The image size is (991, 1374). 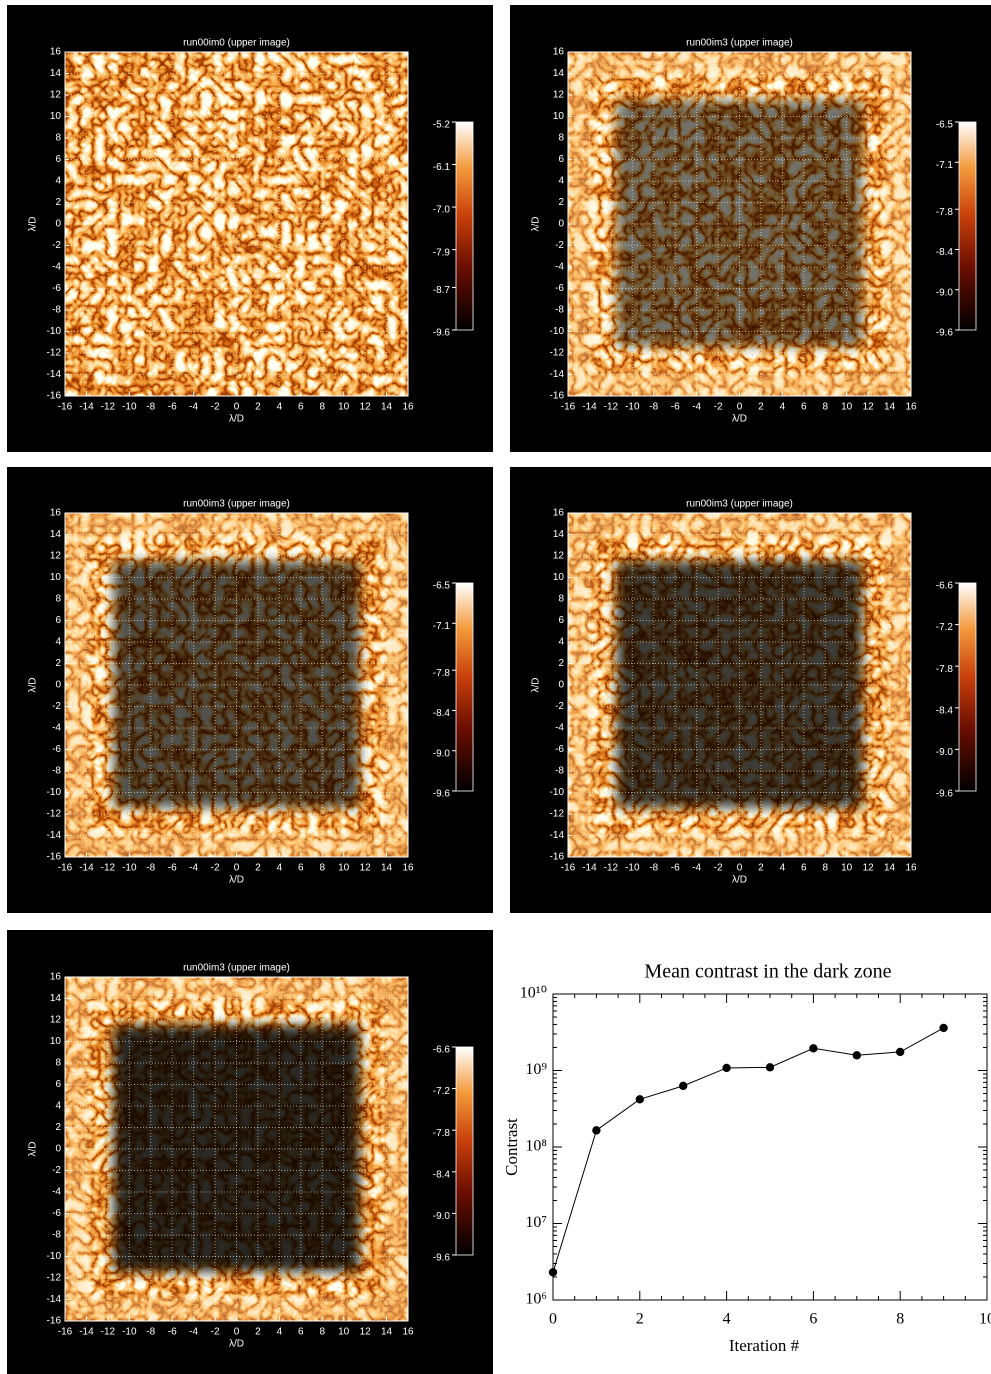 I want to click on y-tick-label: 10⁶, so click(x=536, y=1299).